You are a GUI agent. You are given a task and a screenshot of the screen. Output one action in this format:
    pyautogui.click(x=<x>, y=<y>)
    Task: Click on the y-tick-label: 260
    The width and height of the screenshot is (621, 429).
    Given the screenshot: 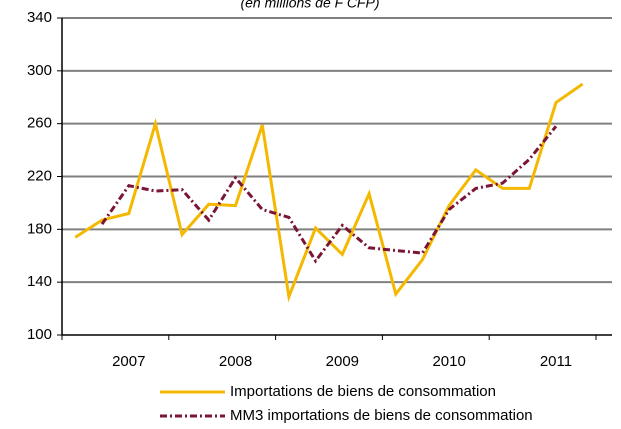 What is the action you would take?
    pyautogui.click(x=39, y=123)
    